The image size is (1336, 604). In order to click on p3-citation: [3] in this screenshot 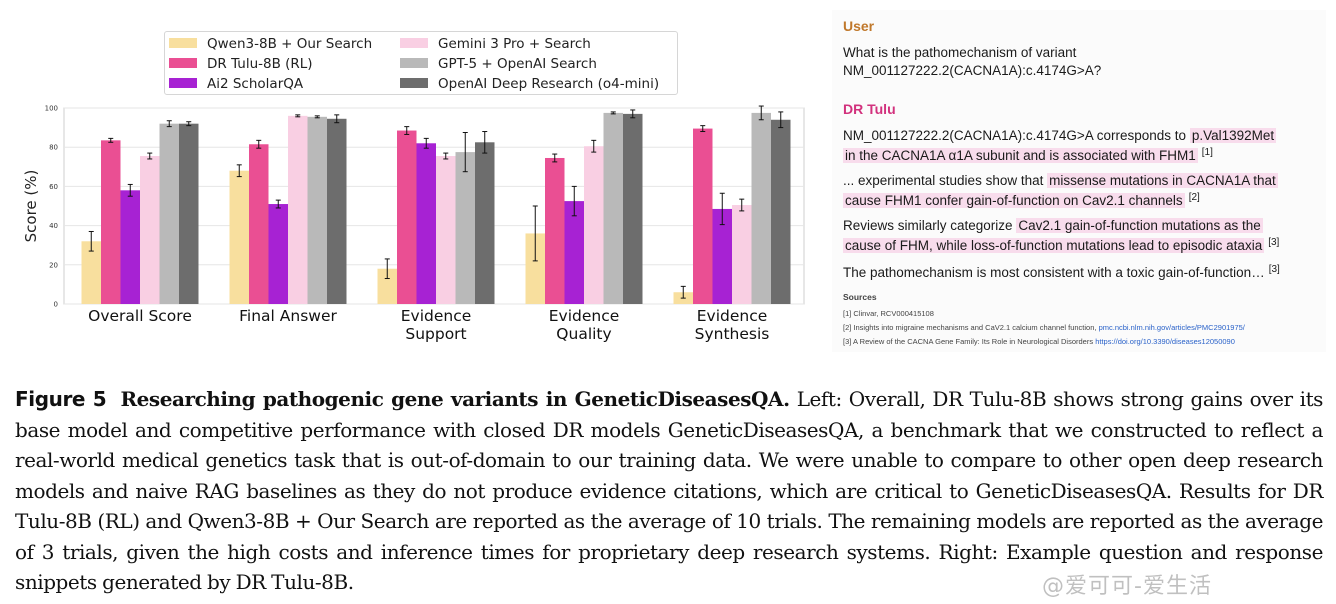, I will do `click(1274, 242)`.